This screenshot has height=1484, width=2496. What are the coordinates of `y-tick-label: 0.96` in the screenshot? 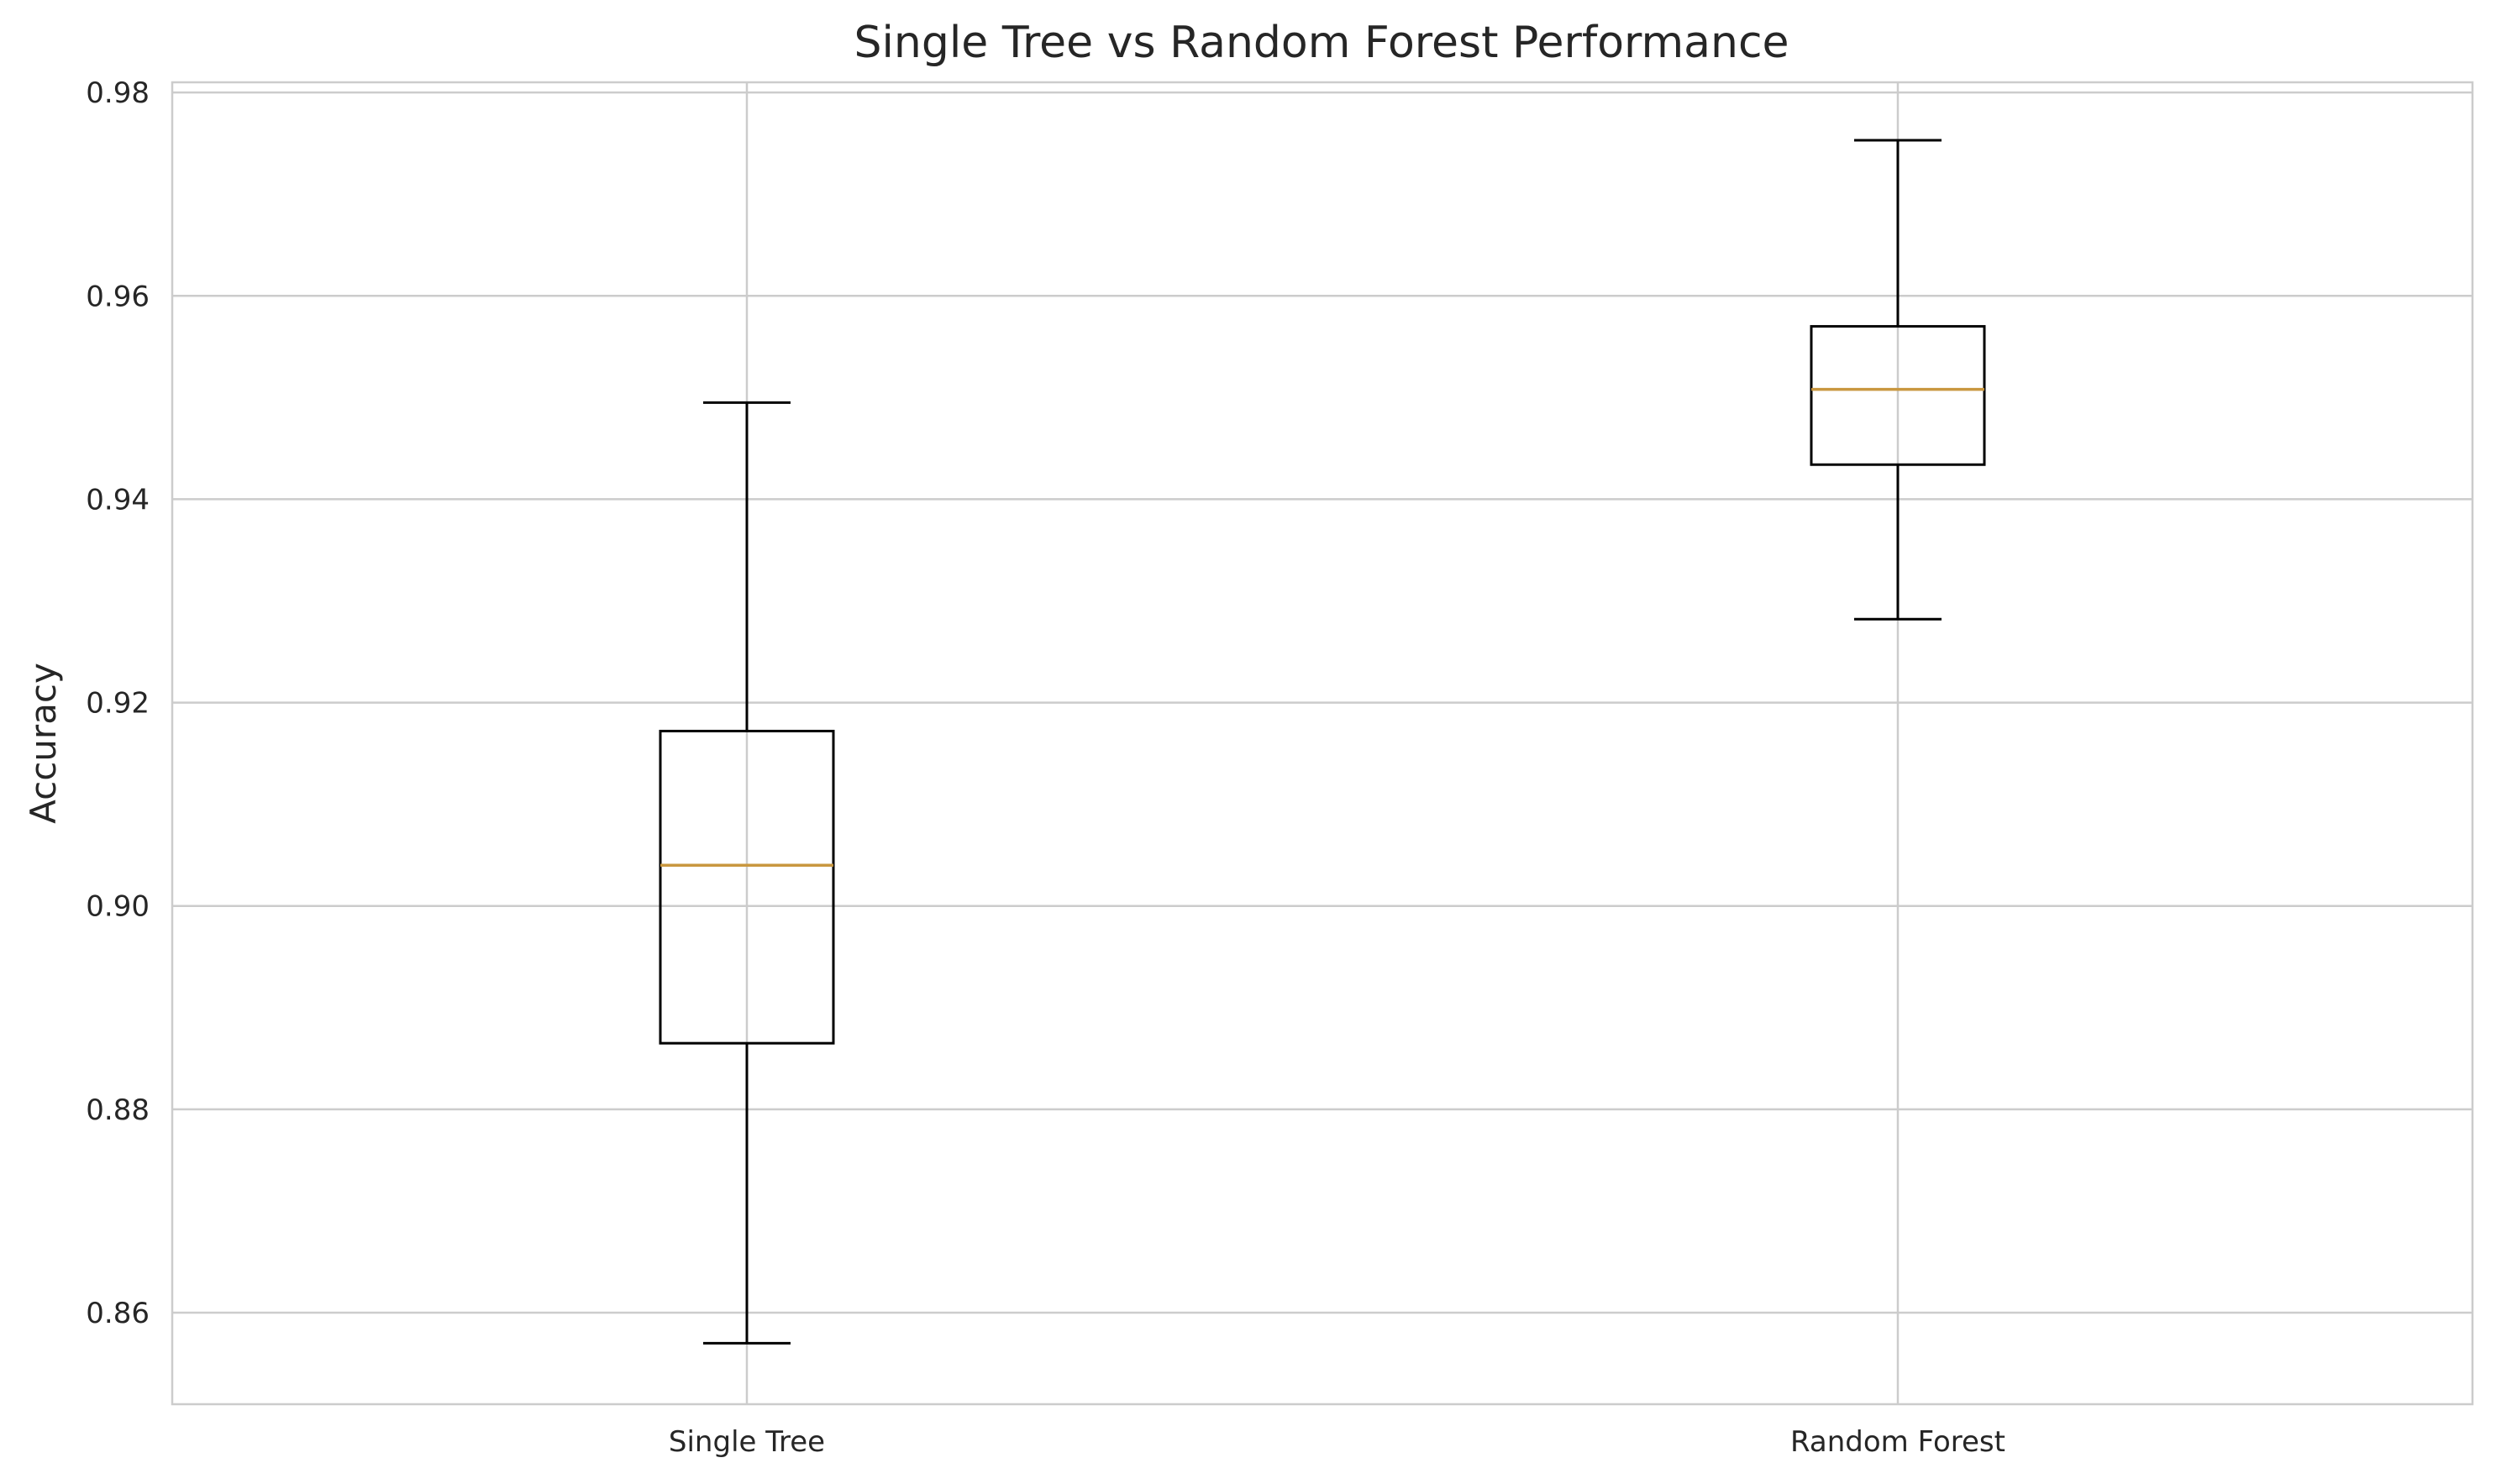 It's located at (118, 297).